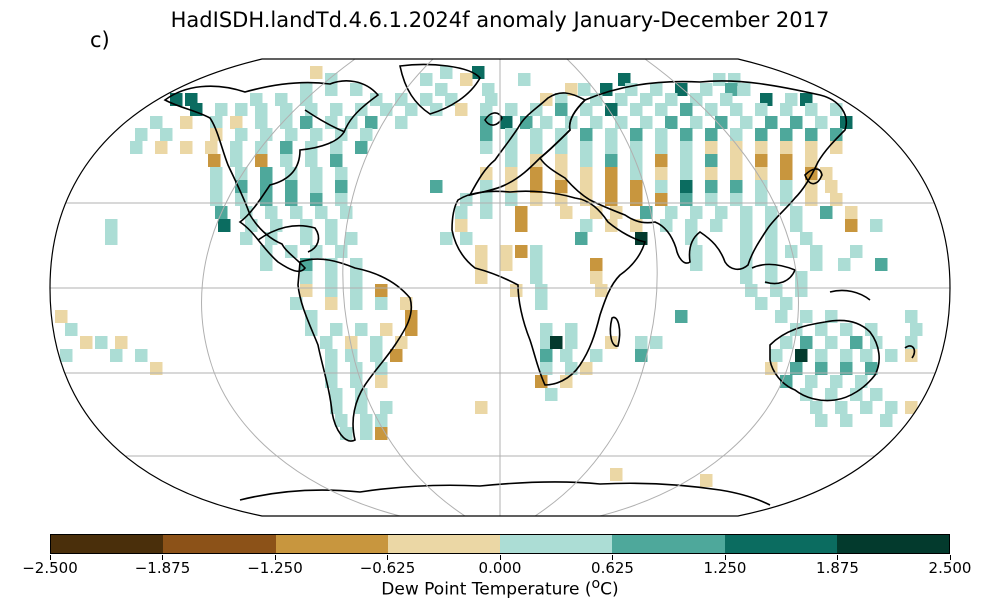  Describe the element at coordinates (387, 568) in the screenshot. I see `colorbar-tick-label: −0.625` at that location.